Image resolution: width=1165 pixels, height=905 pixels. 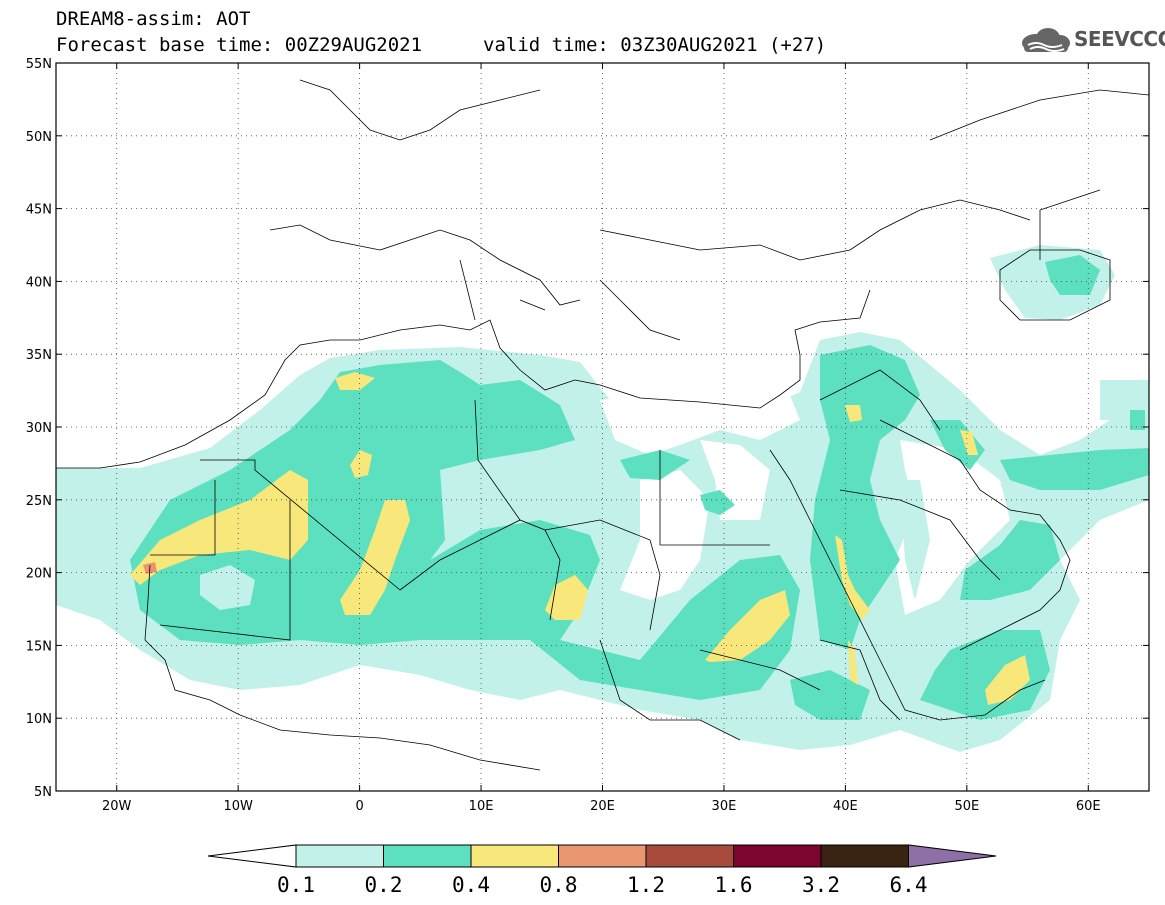 What do you see at coordinates (39, 719) in the screenshot?
I see `lat-label: 10N` at bounding box center [39, 719].